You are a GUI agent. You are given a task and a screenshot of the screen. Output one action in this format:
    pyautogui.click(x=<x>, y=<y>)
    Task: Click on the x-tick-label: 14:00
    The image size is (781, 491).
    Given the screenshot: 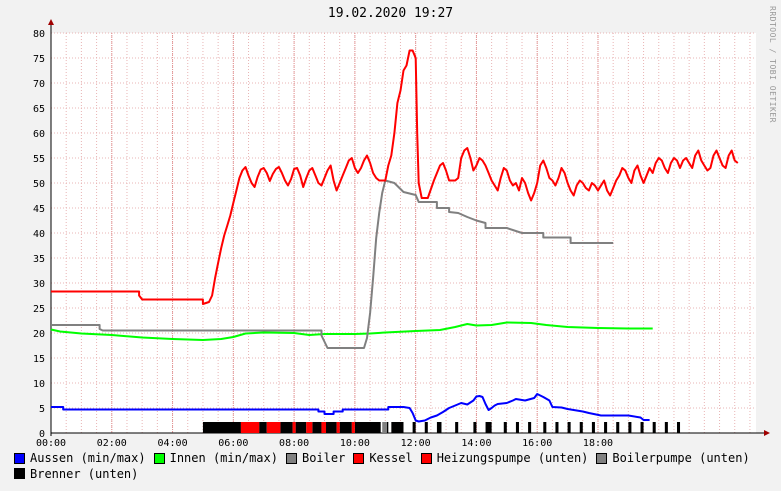 What is the action you would take?
    pyautogui.click(x=476, y=443)
    